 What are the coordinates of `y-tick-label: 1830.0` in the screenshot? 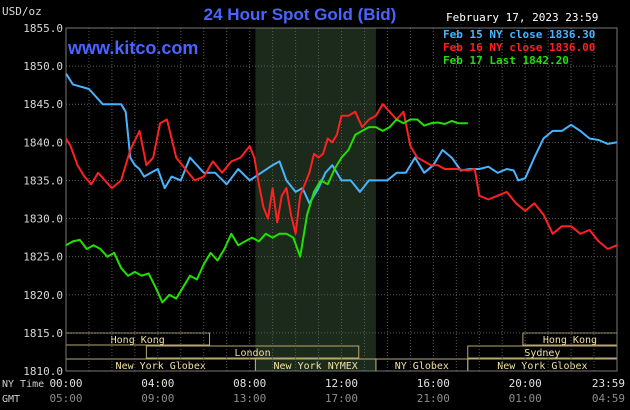 It's located at (43, 219).